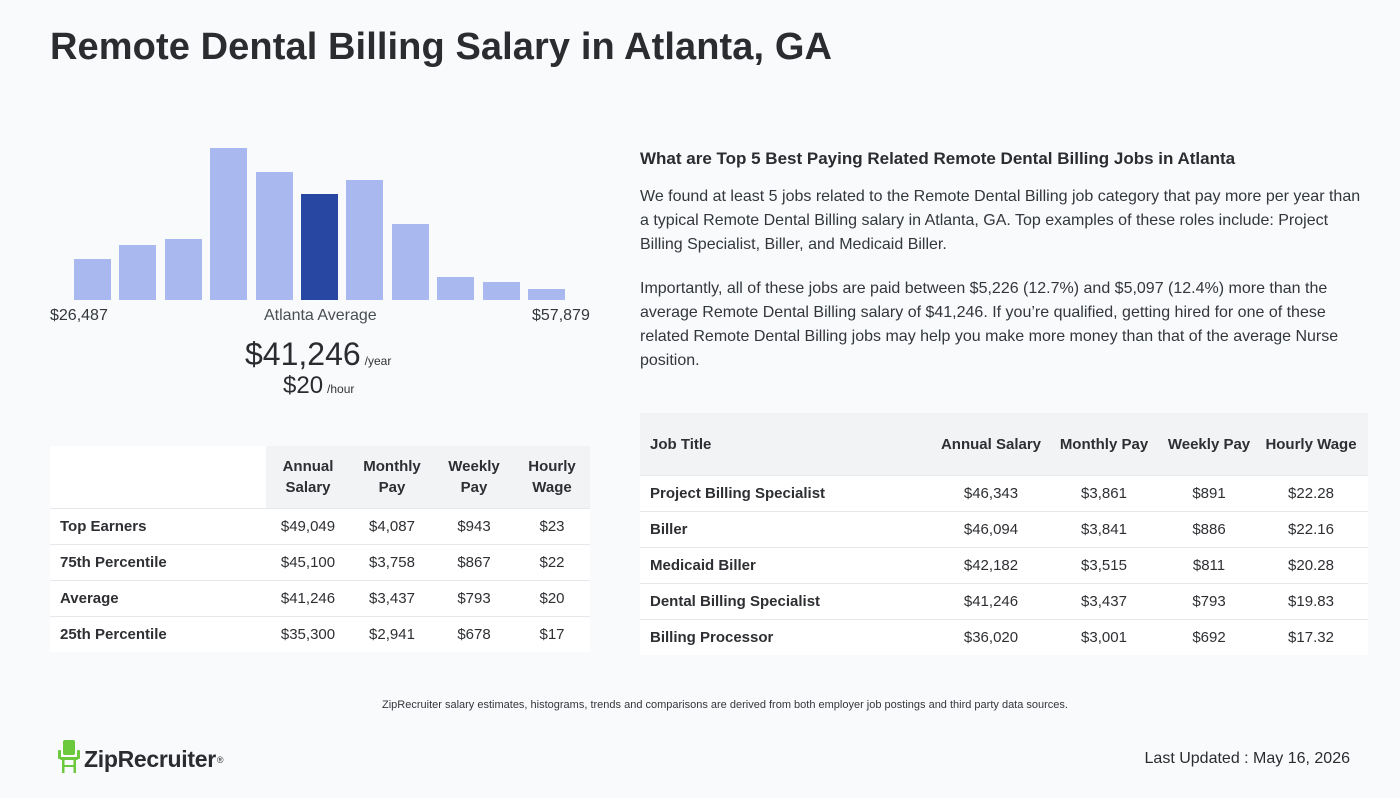  I want to click on header-blank, so click(158, 477).